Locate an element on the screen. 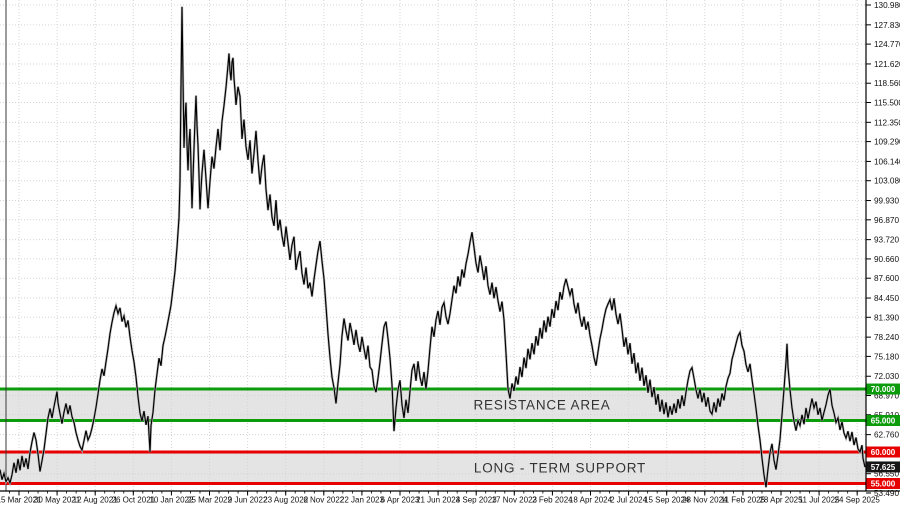 Image resolution: width=900 pixels, height=505 pixels. x-axis-label: 23 Aug 2022 is located at coordinates (285, 500).